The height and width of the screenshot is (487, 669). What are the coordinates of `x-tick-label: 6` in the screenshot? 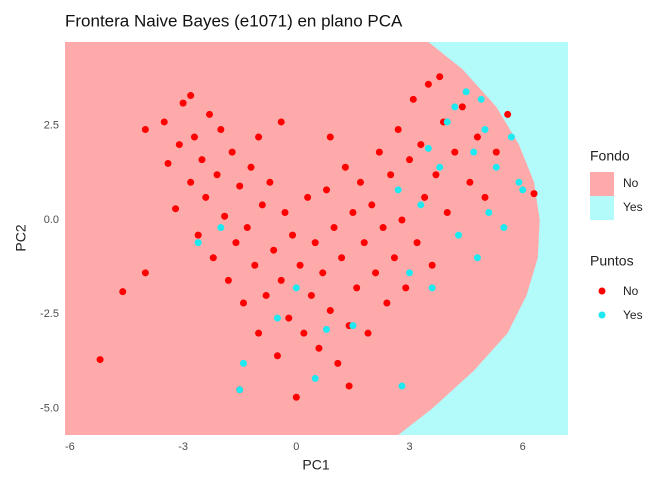 It's located at (523, 447).